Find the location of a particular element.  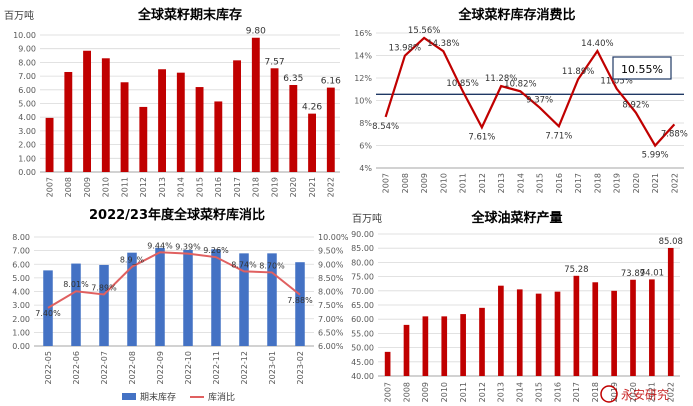

chart1-xtick-label: 2019 is located at coordinates (274, 187).